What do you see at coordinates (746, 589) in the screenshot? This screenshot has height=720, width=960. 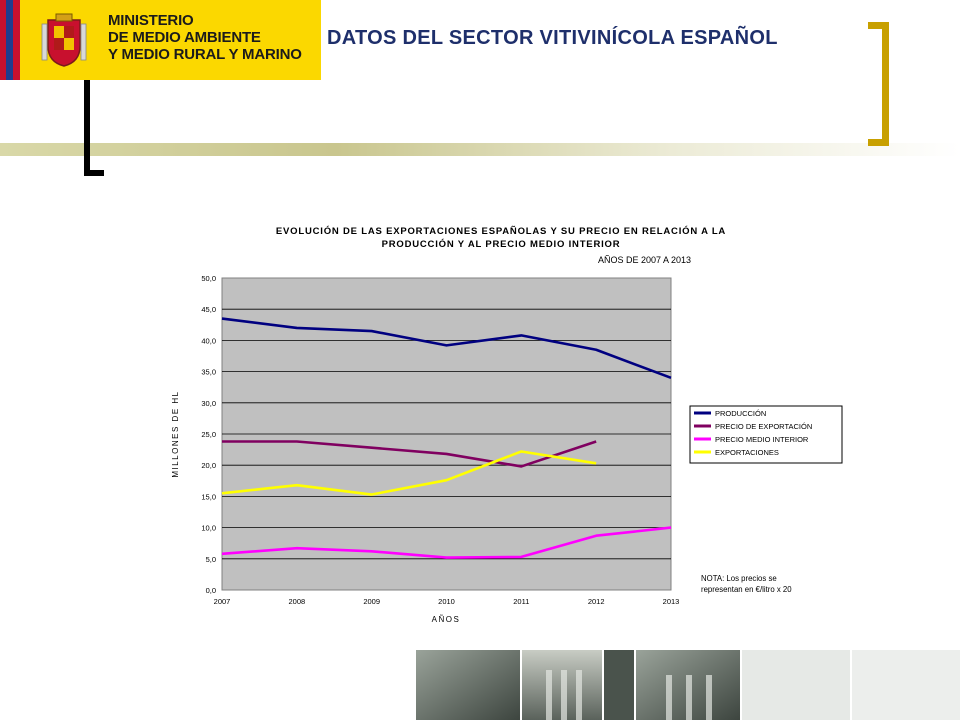 I see `note-line: representan en €/litro x 20` at bounding box center [746, 589].